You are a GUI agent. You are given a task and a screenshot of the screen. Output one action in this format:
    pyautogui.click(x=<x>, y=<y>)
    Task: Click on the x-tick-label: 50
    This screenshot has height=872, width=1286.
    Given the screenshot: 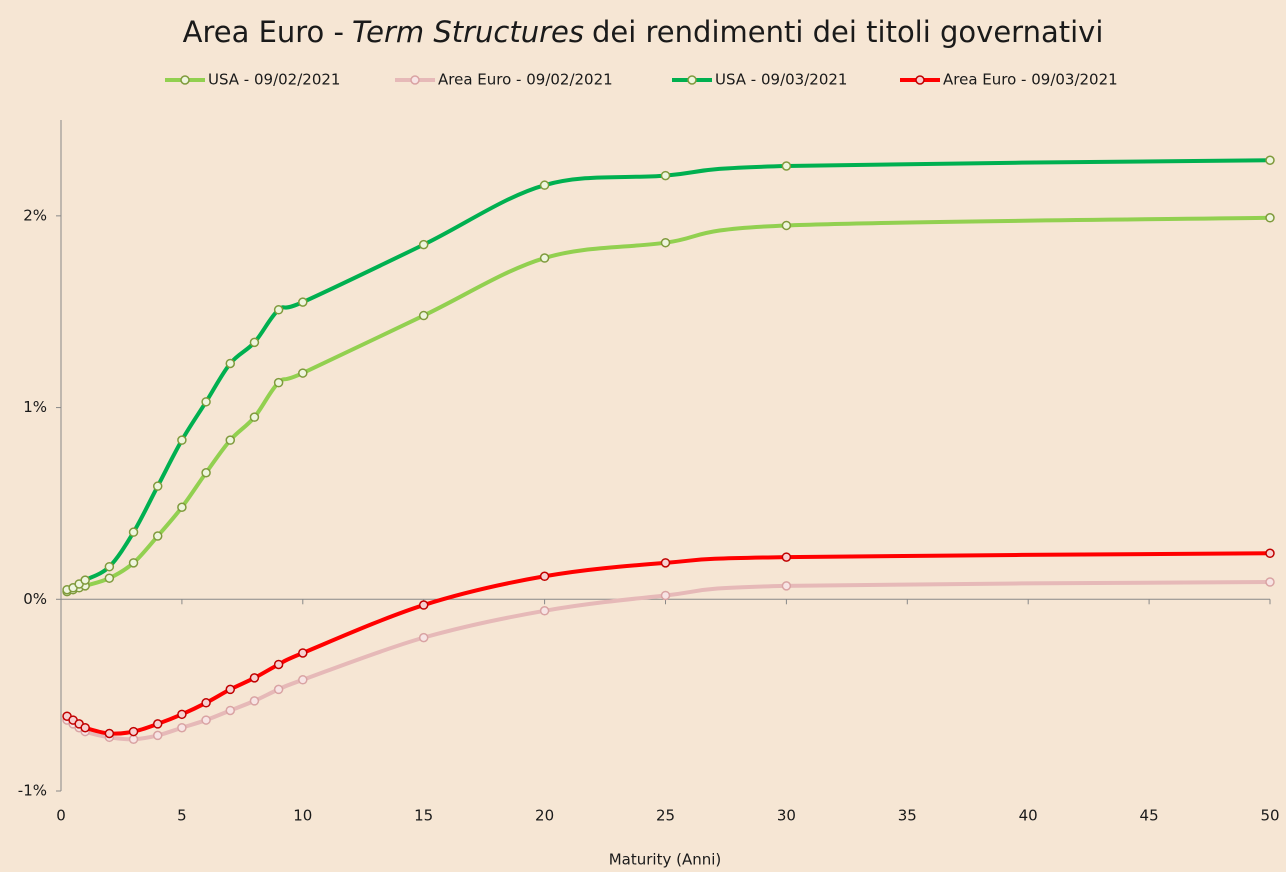 What is the action you would take?
    pyautogui.click(x=1269, y=816)
    